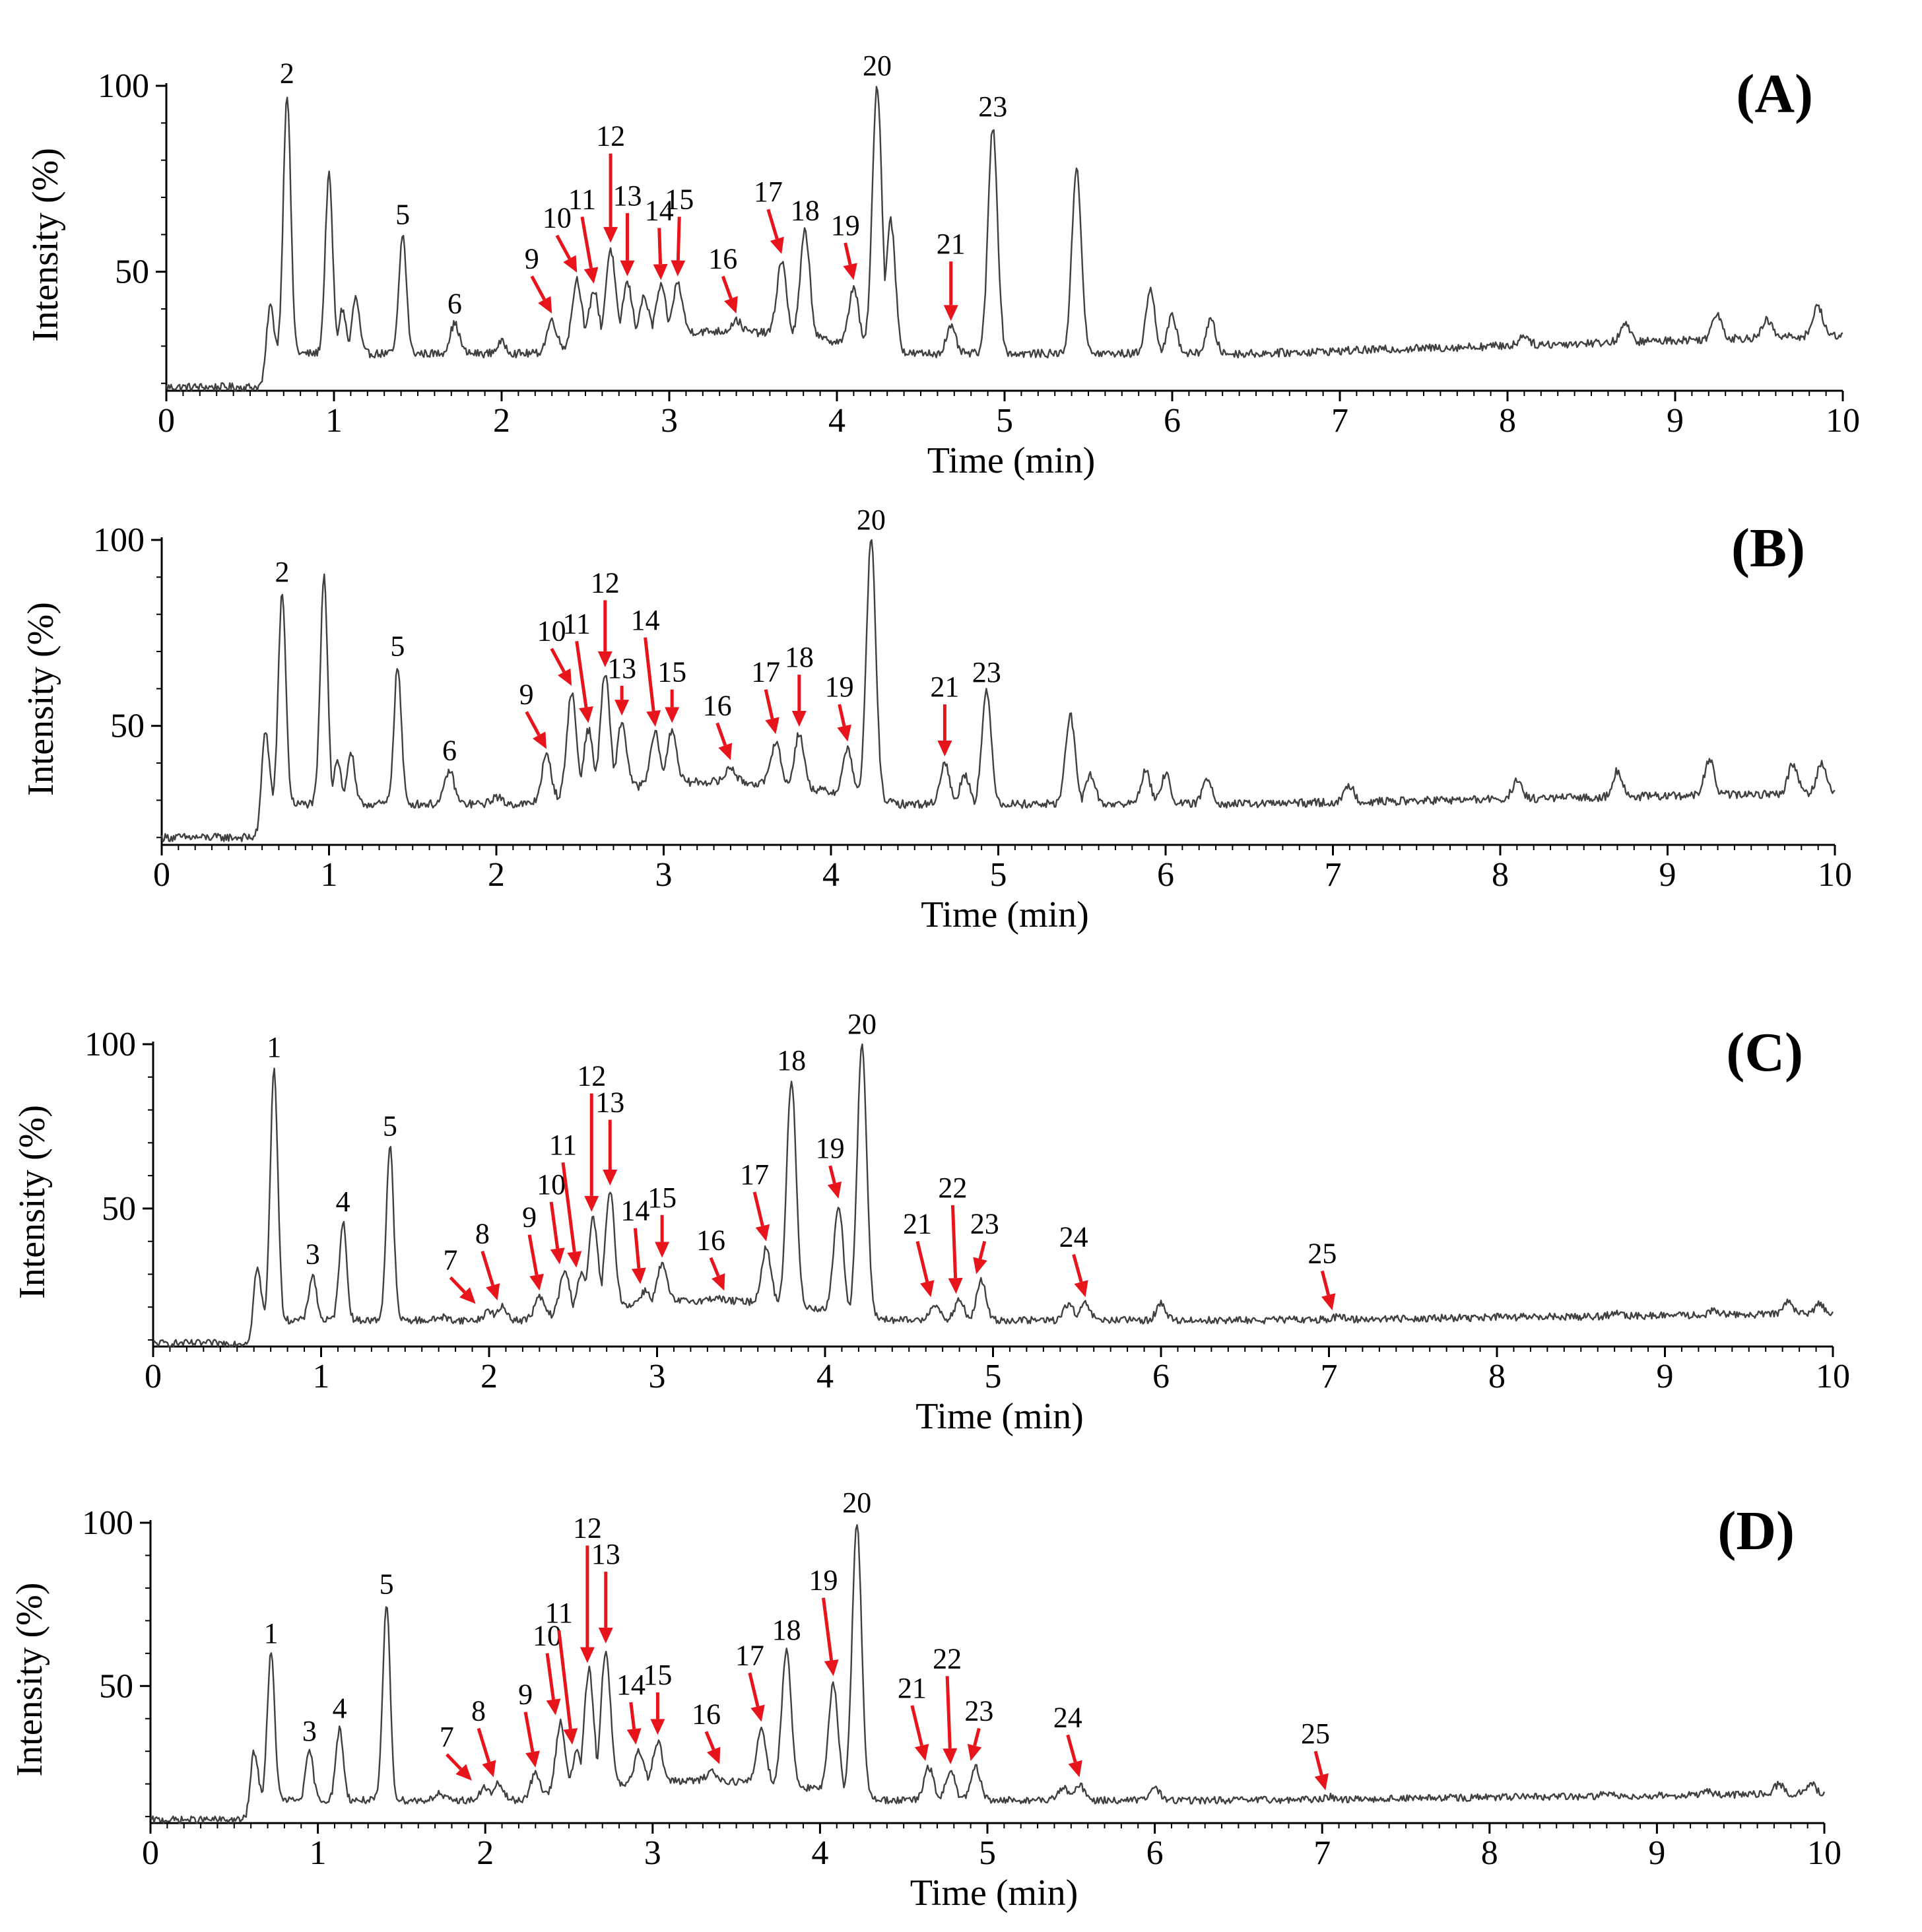 The height and width of the screenshot is (1932, 1922). I want to click on peak-label-24: 24, so click(1067, 1717).